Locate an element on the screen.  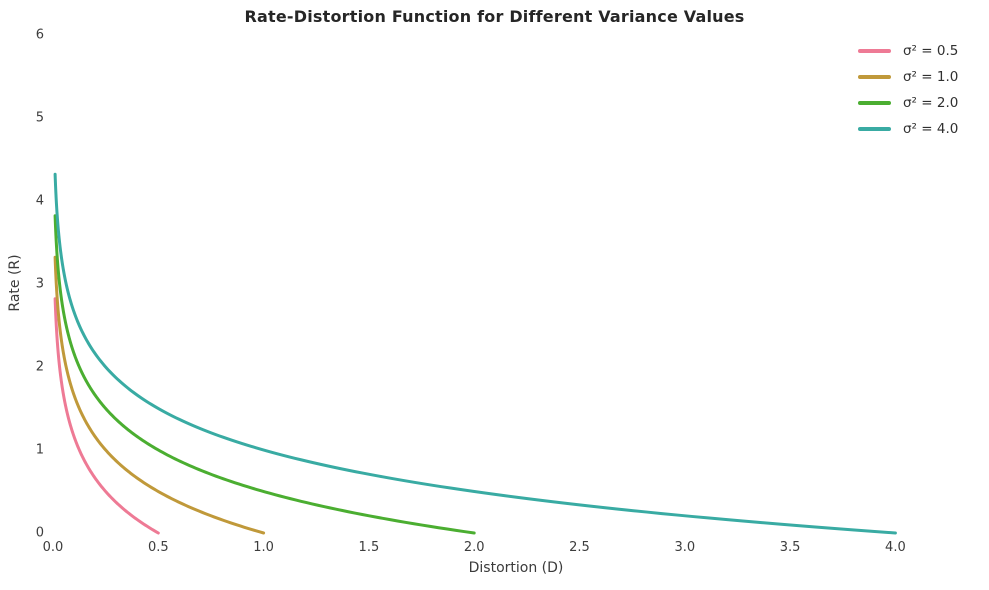
legend-label-sigma2-4.0: σ² = 4.0 is located at coordinates (931, 129).